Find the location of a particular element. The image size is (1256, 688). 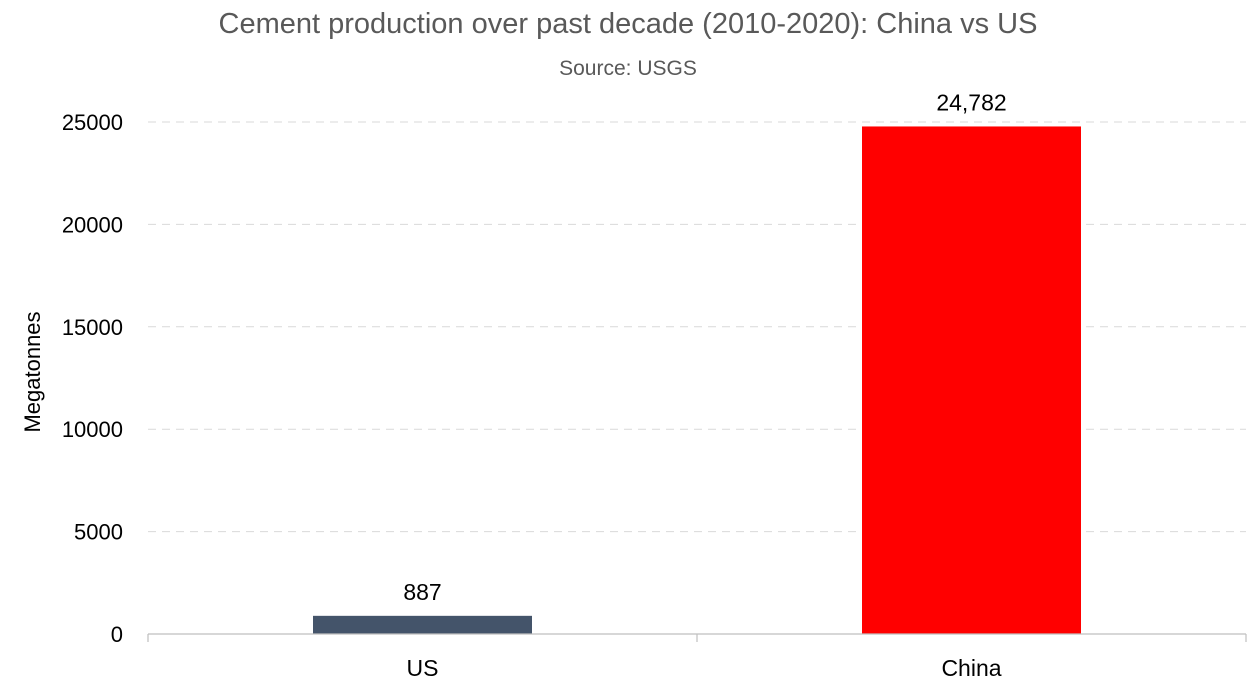

data-label-us: 887 is located at coordinates (422, 592).